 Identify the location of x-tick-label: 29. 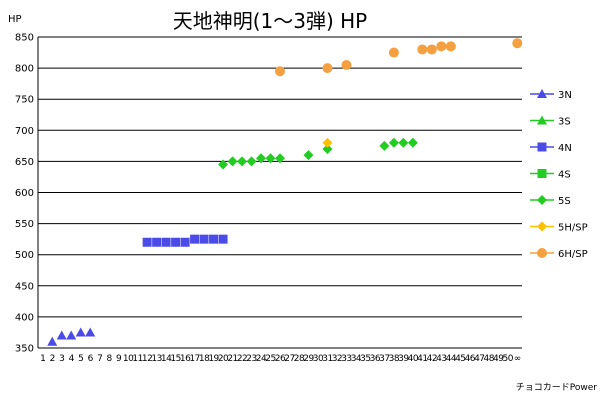
(308, 359).